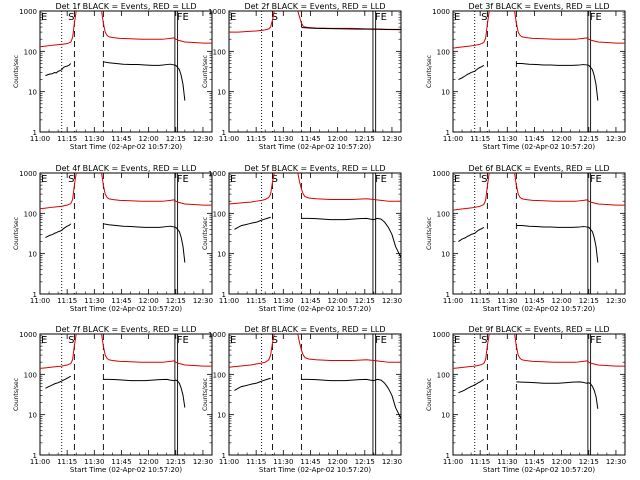  I want to click on x-tick-label: 12:30, so click(392, 301).